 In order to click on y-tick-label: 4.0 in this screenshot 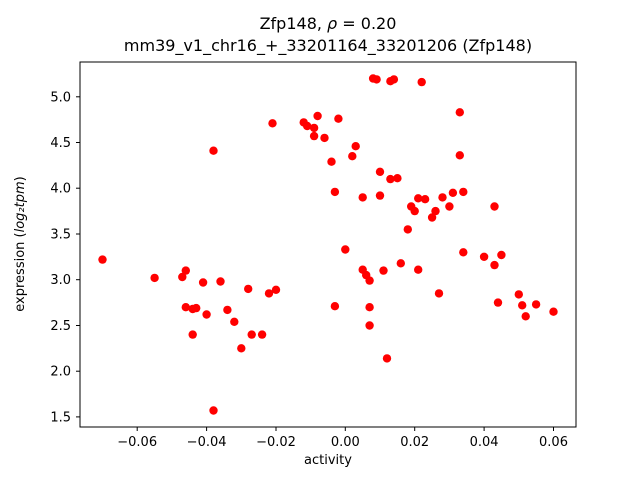, I will do `click(60, 189)`.